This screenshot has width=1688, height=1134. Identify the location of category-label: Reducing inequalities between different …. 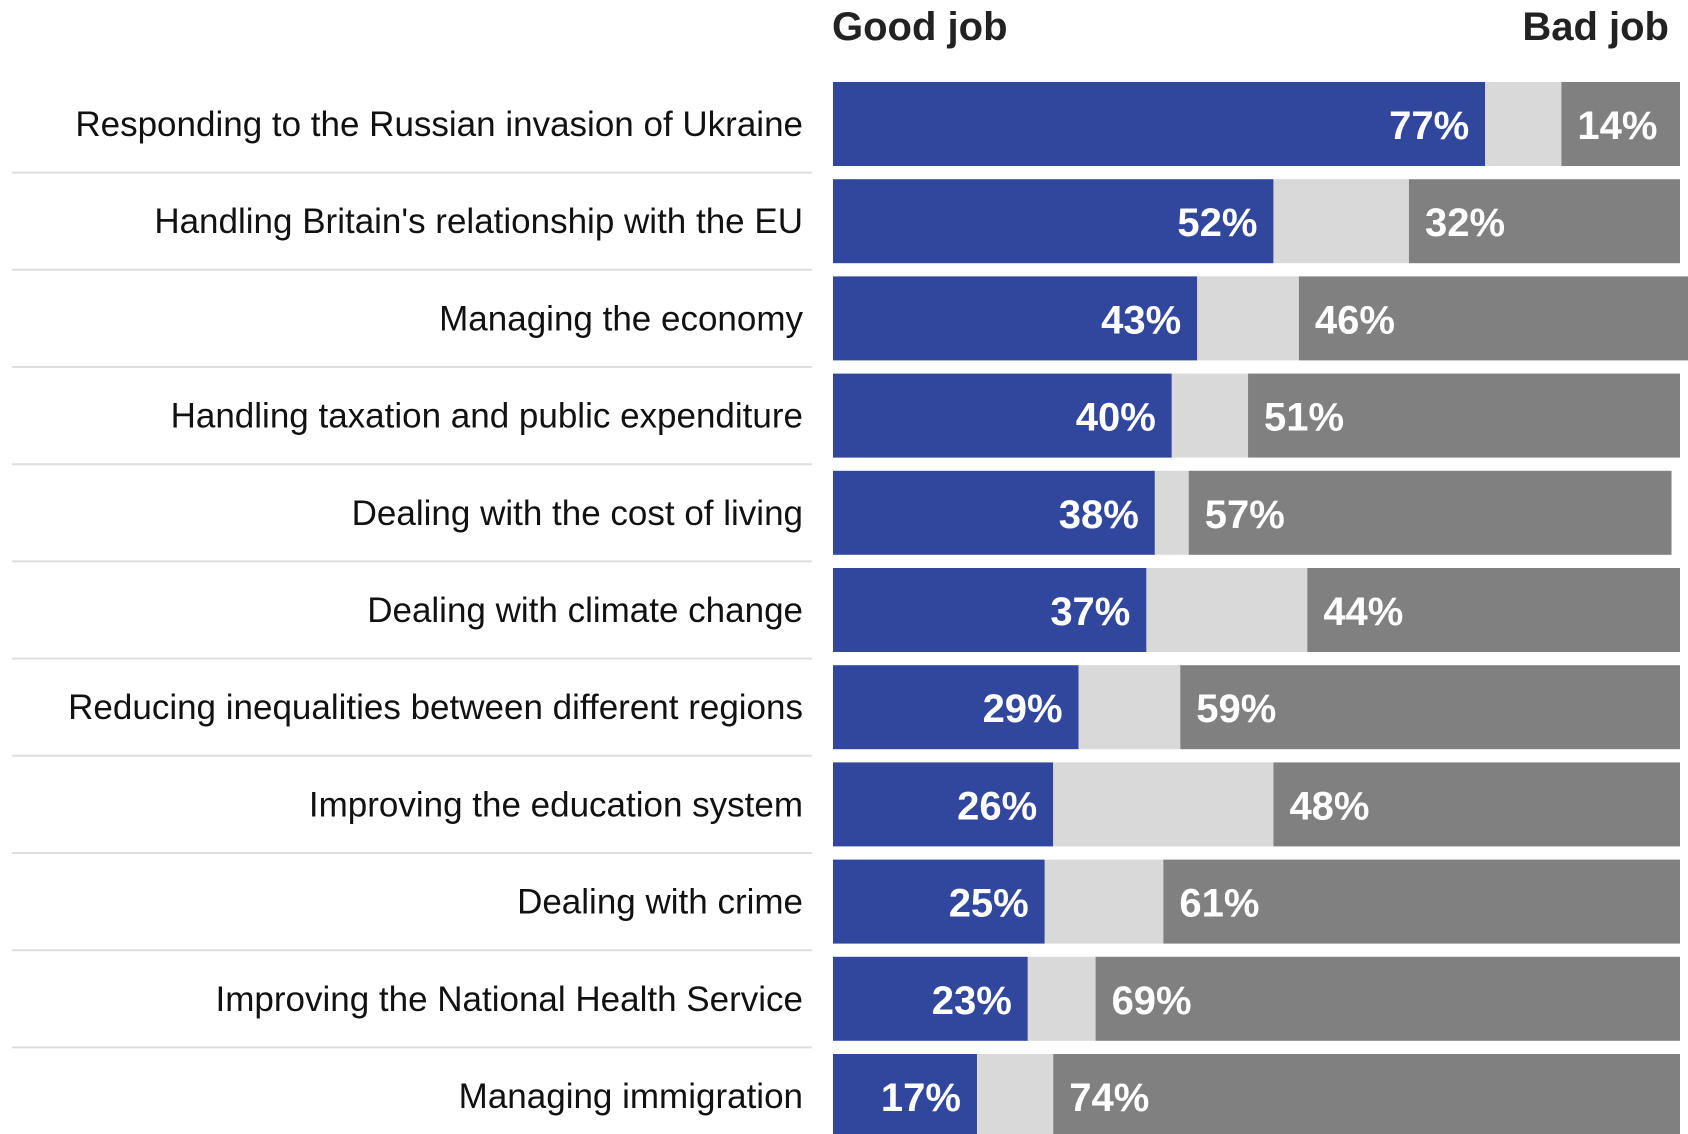
(435, 707).